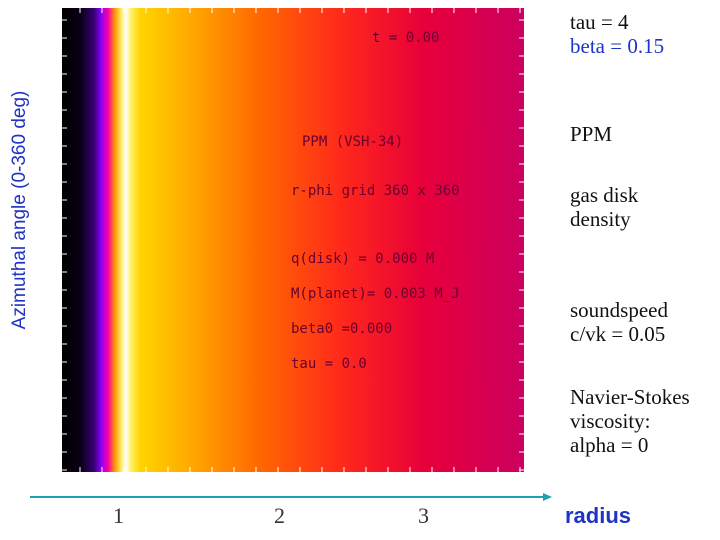 Image resolution: width=720 pixels, height=540 pixels. Describe the element at coordinates (598, 515) in the screenshot. I see `x-axis-label: radius` at that location.